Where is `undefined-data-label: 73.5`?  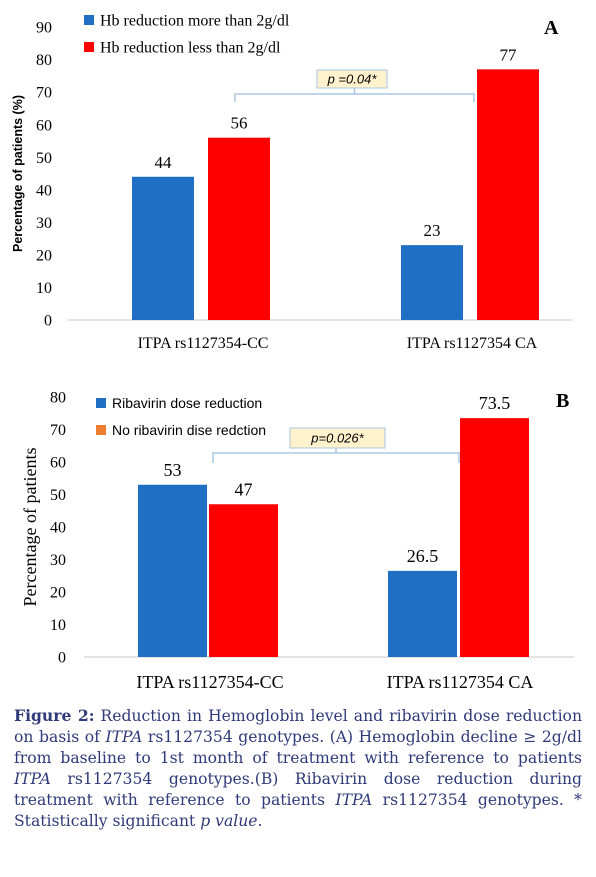
undefined-data-label: 73.5 is located at coordinates (495, 403).